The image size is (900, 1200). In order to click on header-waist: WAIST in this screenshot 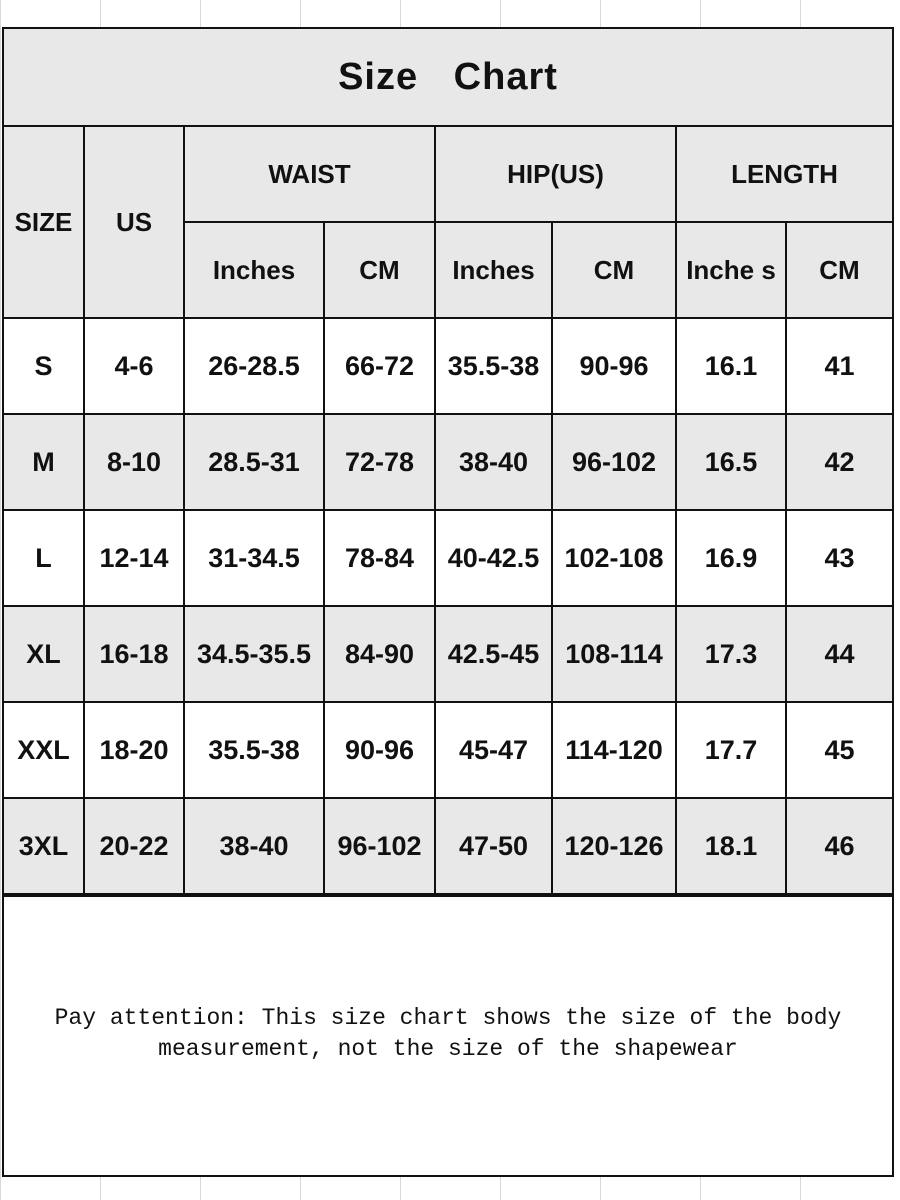, I will do `click(309, 175)`.